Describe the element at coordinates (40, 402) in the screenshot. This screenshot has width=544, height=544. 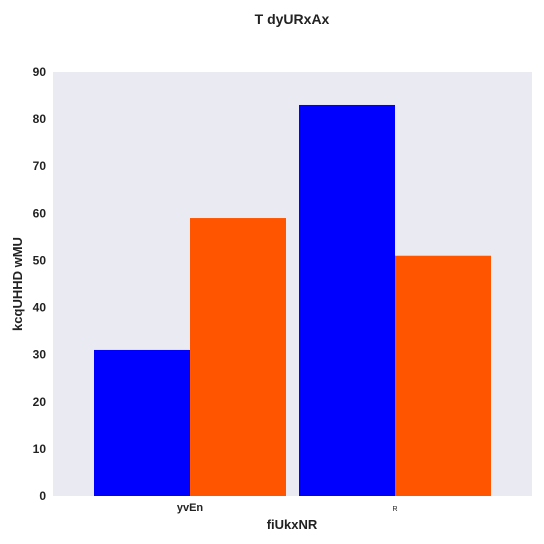
I see `y-tick-label: 20` at that location.